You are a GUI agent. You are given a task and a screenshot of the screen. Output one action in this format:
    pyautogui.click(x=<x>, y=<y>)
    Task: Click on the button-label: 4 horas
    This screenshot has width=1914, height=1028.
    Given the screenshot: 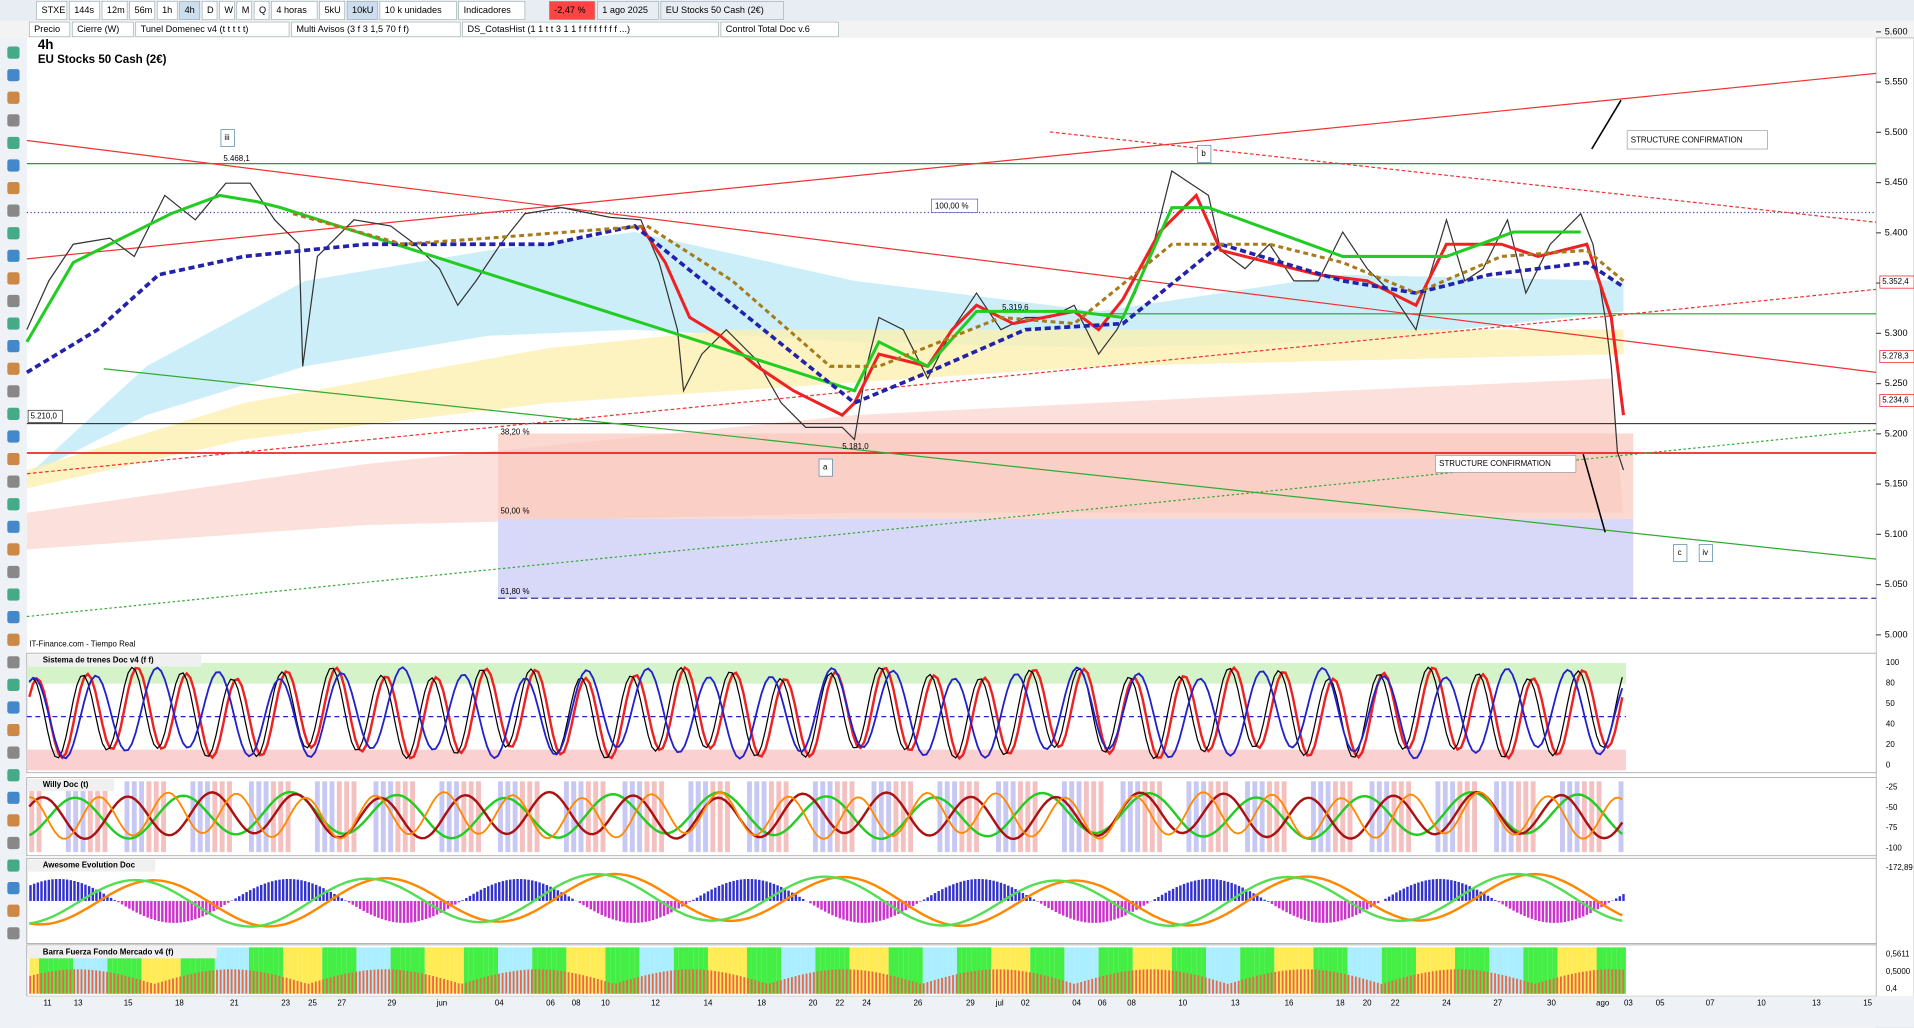 What is the action you would take?
    pyautogui.click(x=291, y=10)
    